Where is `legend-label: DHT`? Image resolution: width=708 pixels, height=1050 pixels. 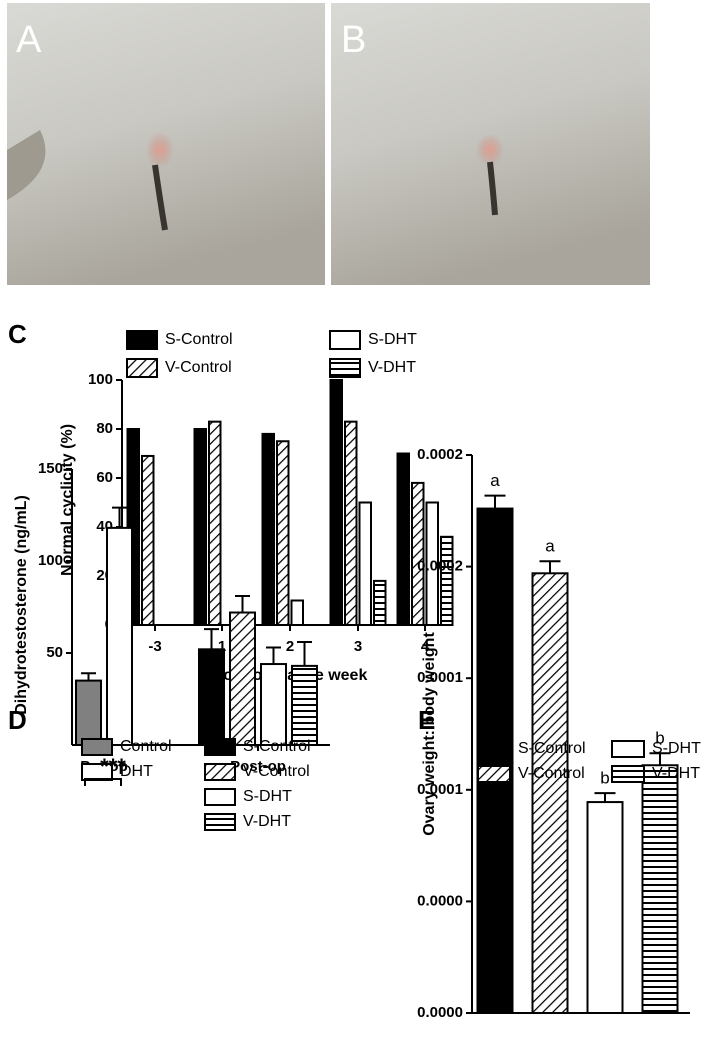 legend-label: DHT is located at coordinates (136, 771).